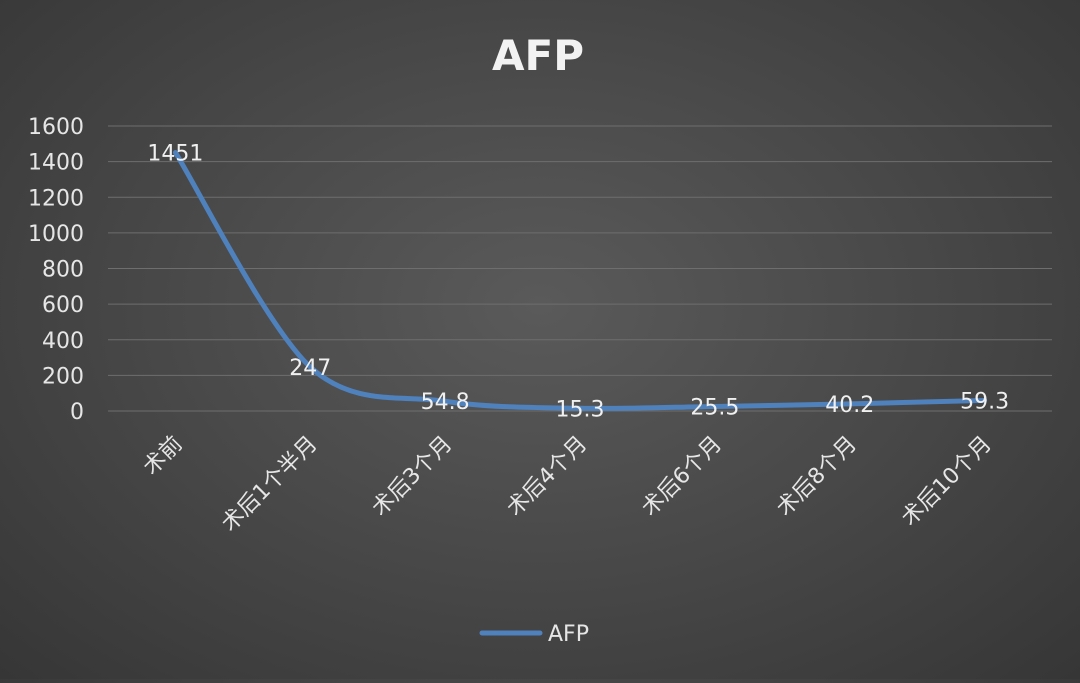 The width and height of the screenshot is (1080, 683). I want to click on data-label: 59.3, so click(984, 401).